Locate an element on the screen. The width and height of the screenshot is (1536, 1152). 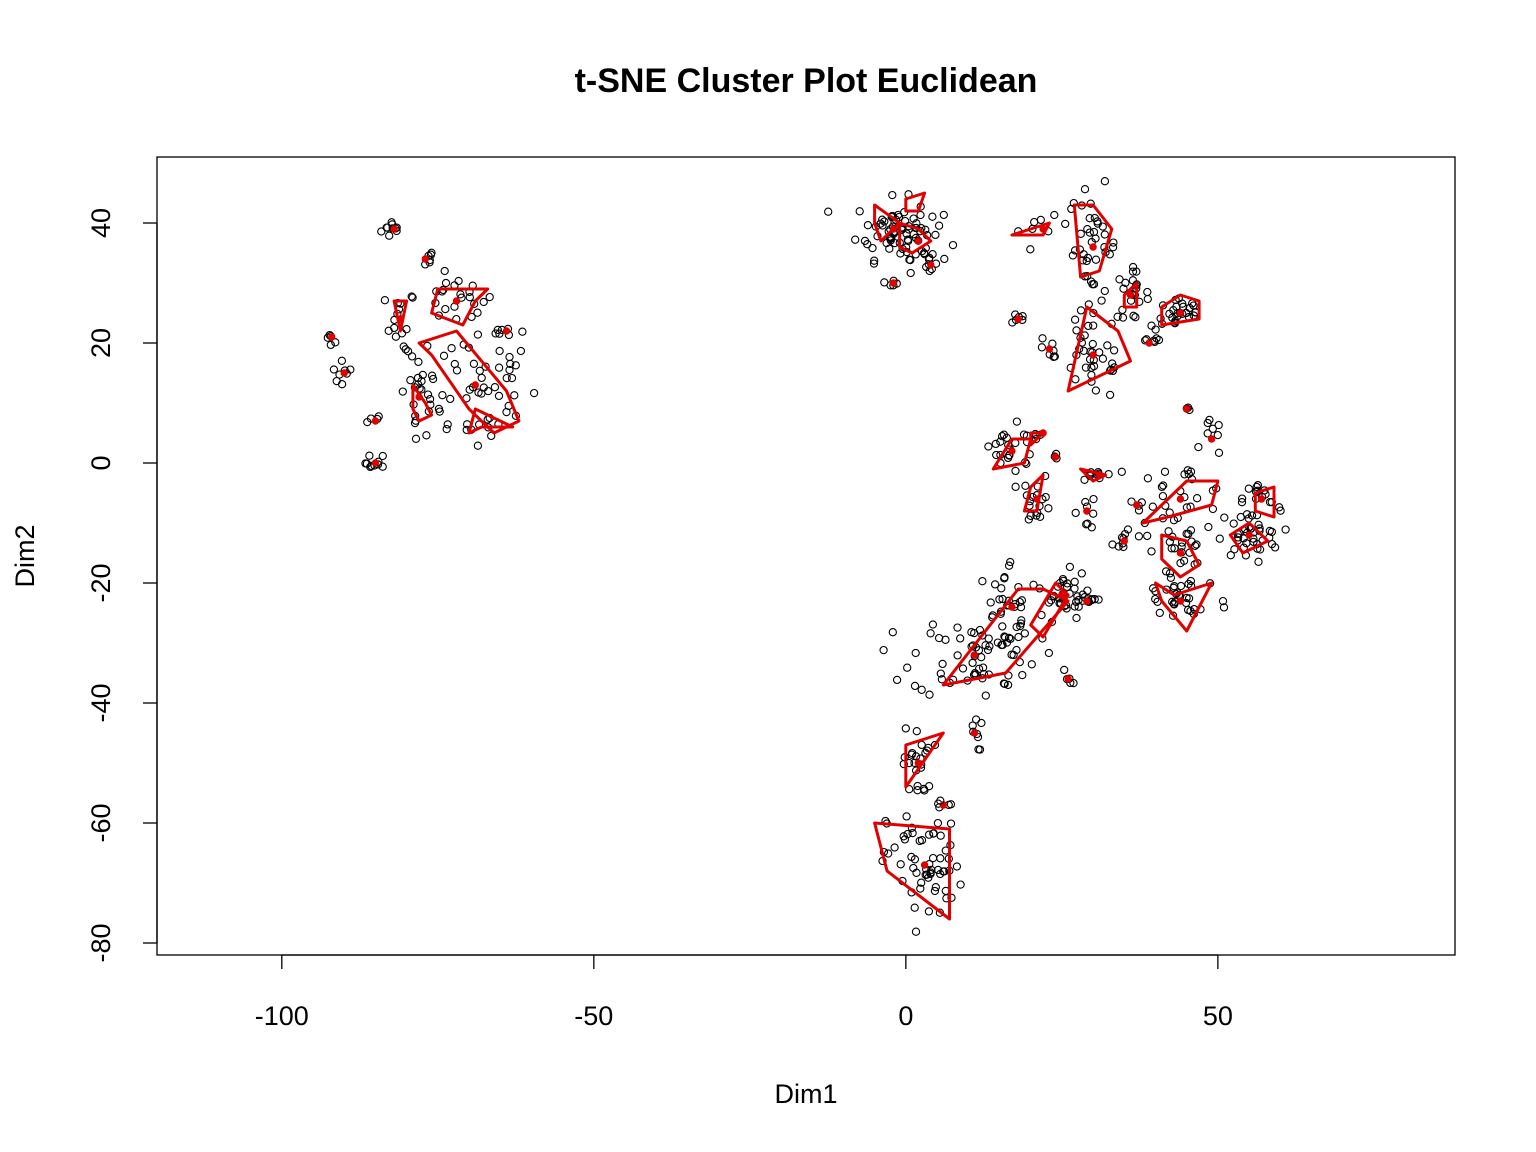
chart-title: t-SNE Cluster Plot Euclidean is located at coordinates (806, 81).